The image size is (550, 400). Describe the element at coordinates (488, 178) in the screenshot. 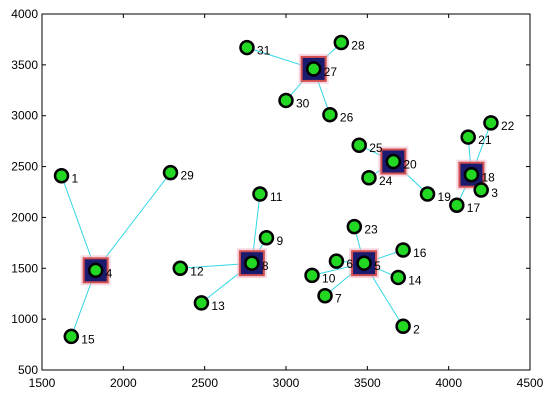

I see `node-label: 18` at that location.